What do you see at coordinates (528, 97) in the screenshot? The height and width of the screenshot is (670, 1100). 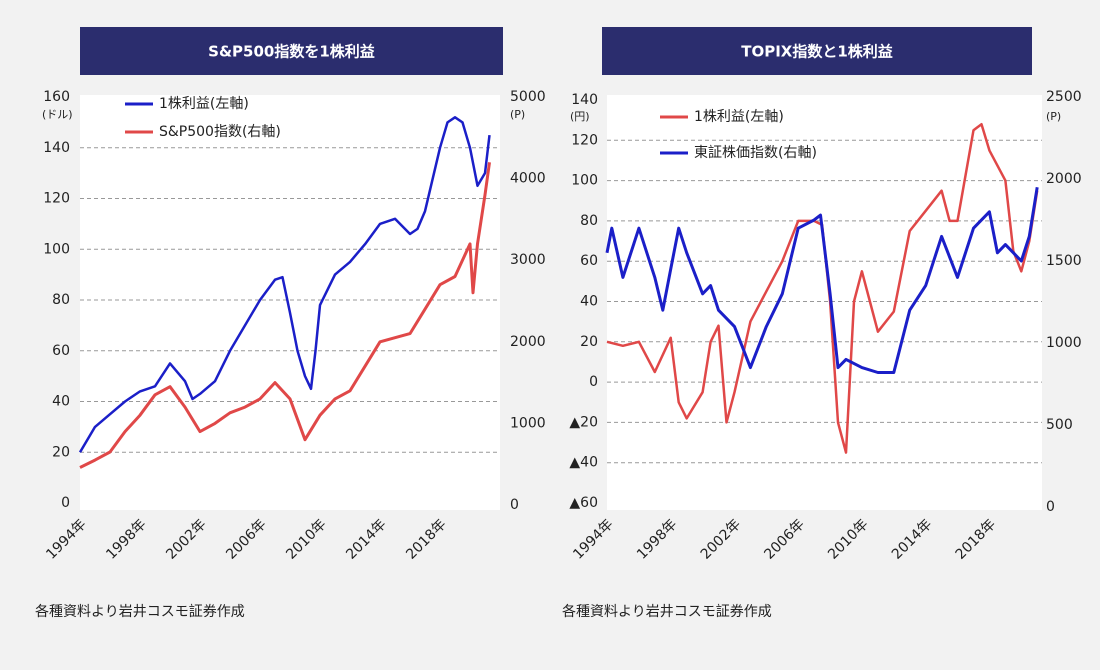 I see `y2-tick-label: 5000` at bounding box center [528, 97].